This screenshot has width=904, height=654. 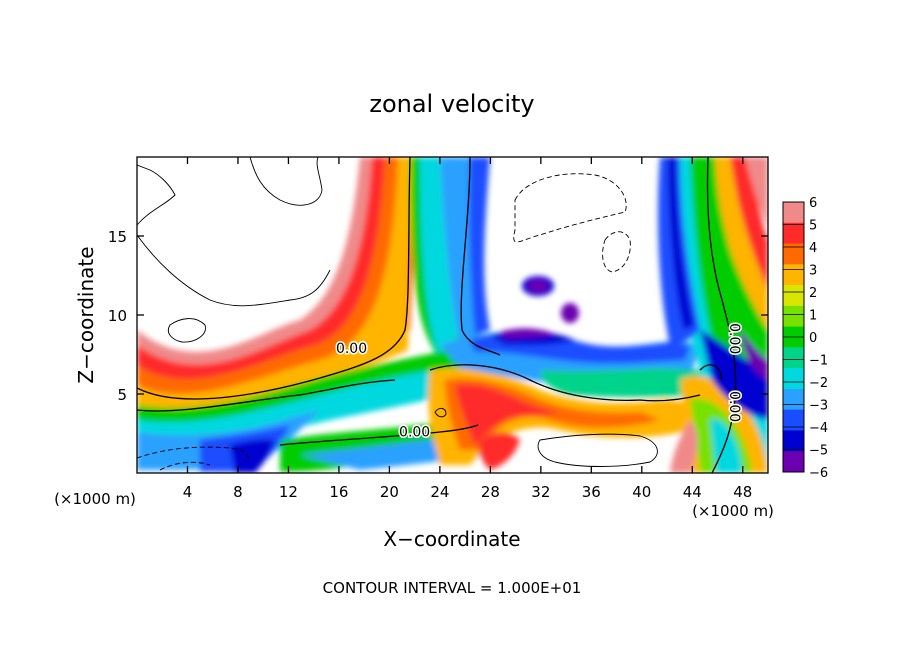 What do you see at coordinates (122, 395) in the screenshot?
I see `y-tick-label: 5` at bounding box center [122, 395].